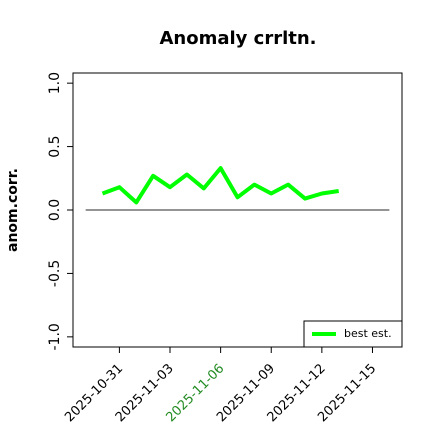  What do you see at coordinates (55, 83) in the screenshot?
I see `y-tick-label: 1.0` at bounding box center [55, 83].